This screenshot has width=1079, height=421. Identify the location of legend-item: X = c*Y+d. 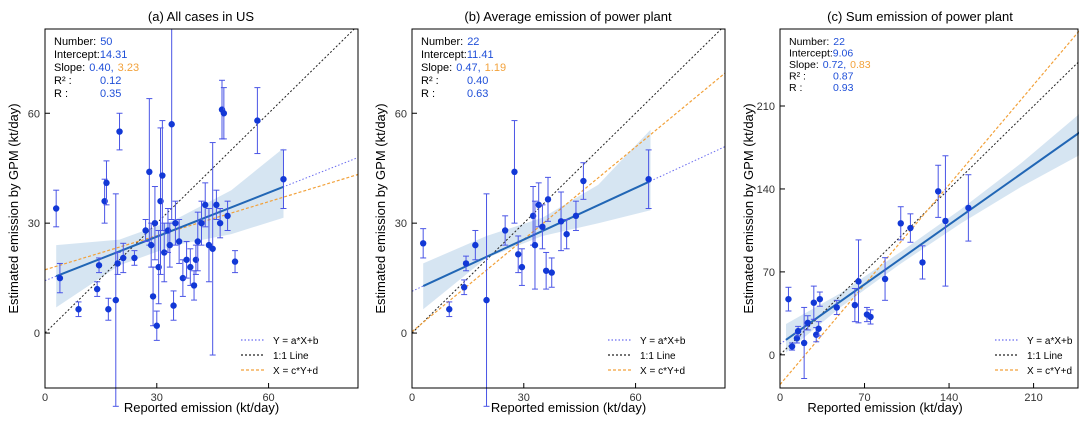
(646, 371).